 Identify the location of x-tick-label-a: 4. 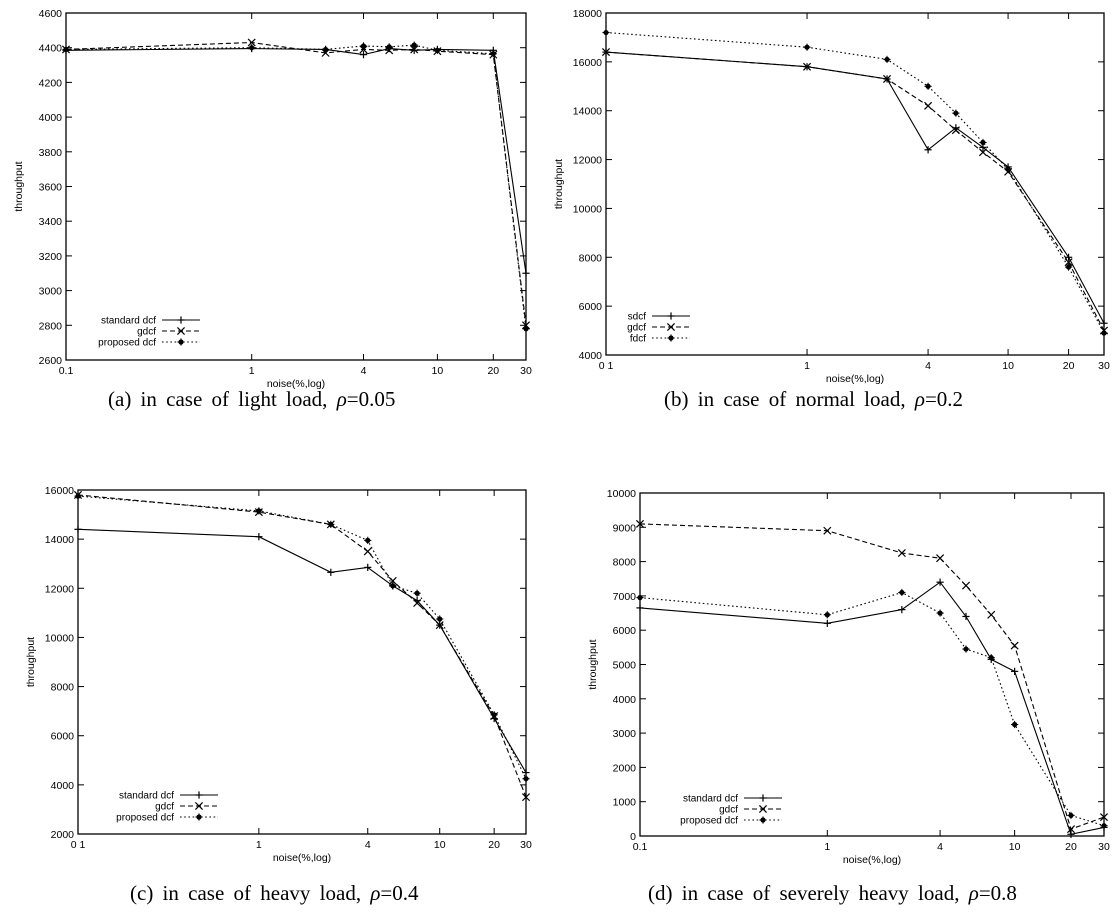
(364, 371).